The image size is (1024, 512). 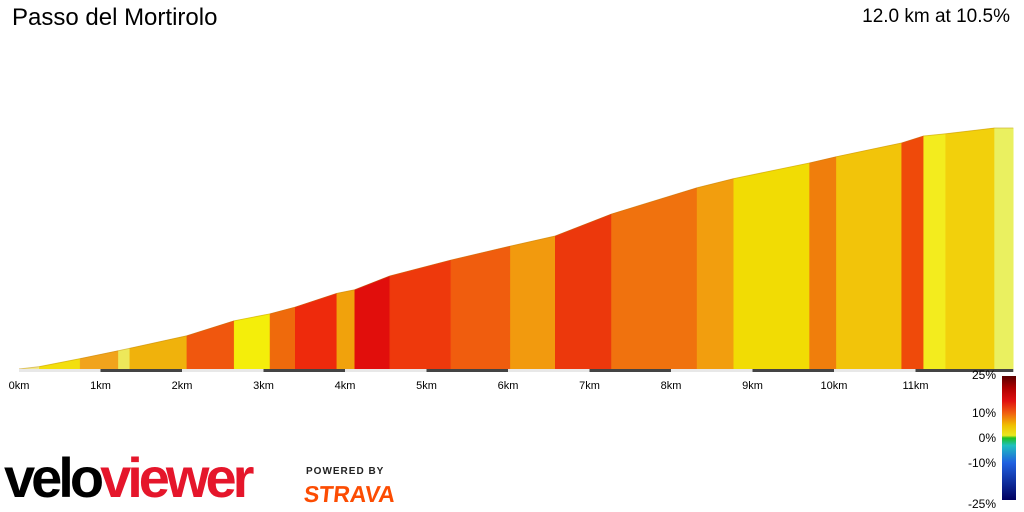 I want to click on km-band, so click(x=516, y=370).